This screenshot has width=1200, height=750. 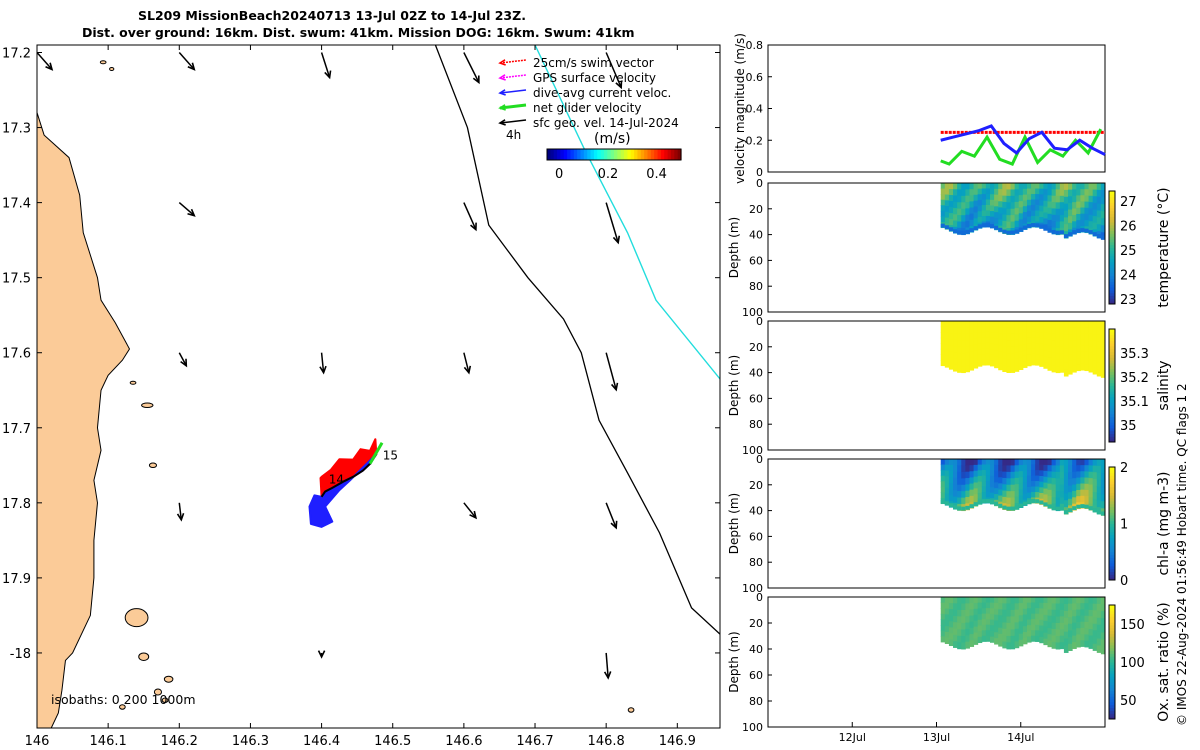 What do you see at coordinates (740, 108) in the screenshot?
I see `velocity-ylabel: velocity magnitude (m/s)` at bounding box center [740, 108].